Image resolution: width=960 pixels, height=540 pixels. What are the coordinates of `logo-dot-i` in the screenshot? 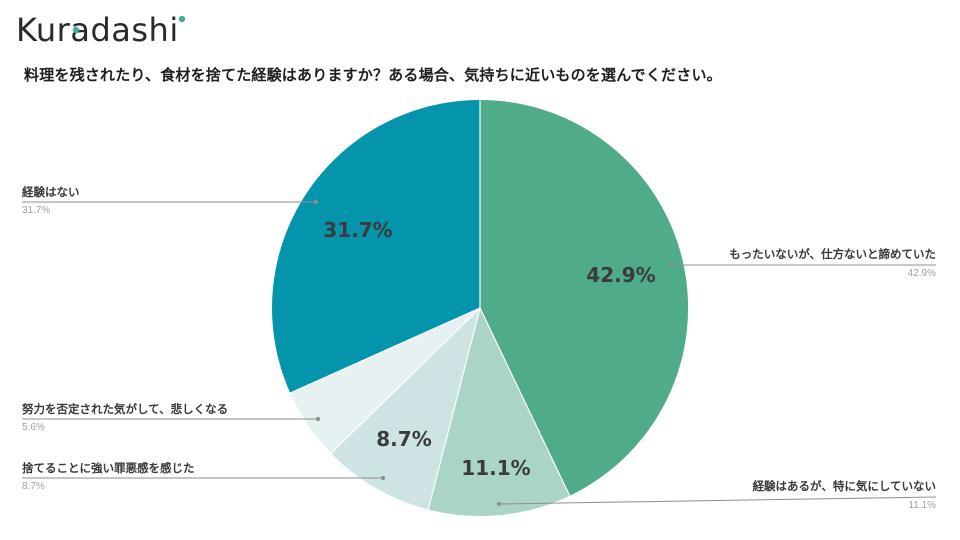 It's located at (182, 19).